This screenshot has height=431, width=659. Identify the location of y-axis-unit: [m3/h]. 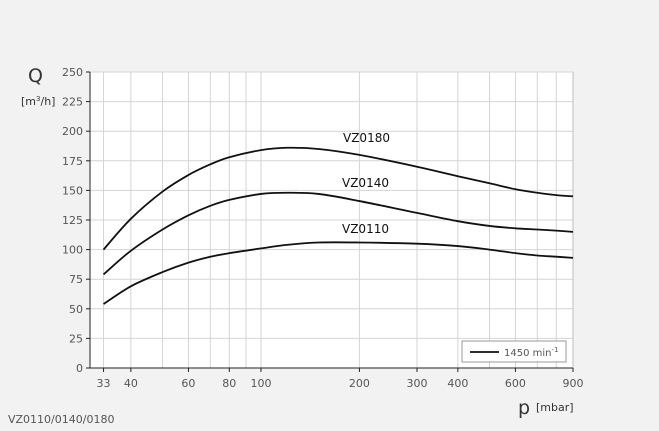
(38, 101).